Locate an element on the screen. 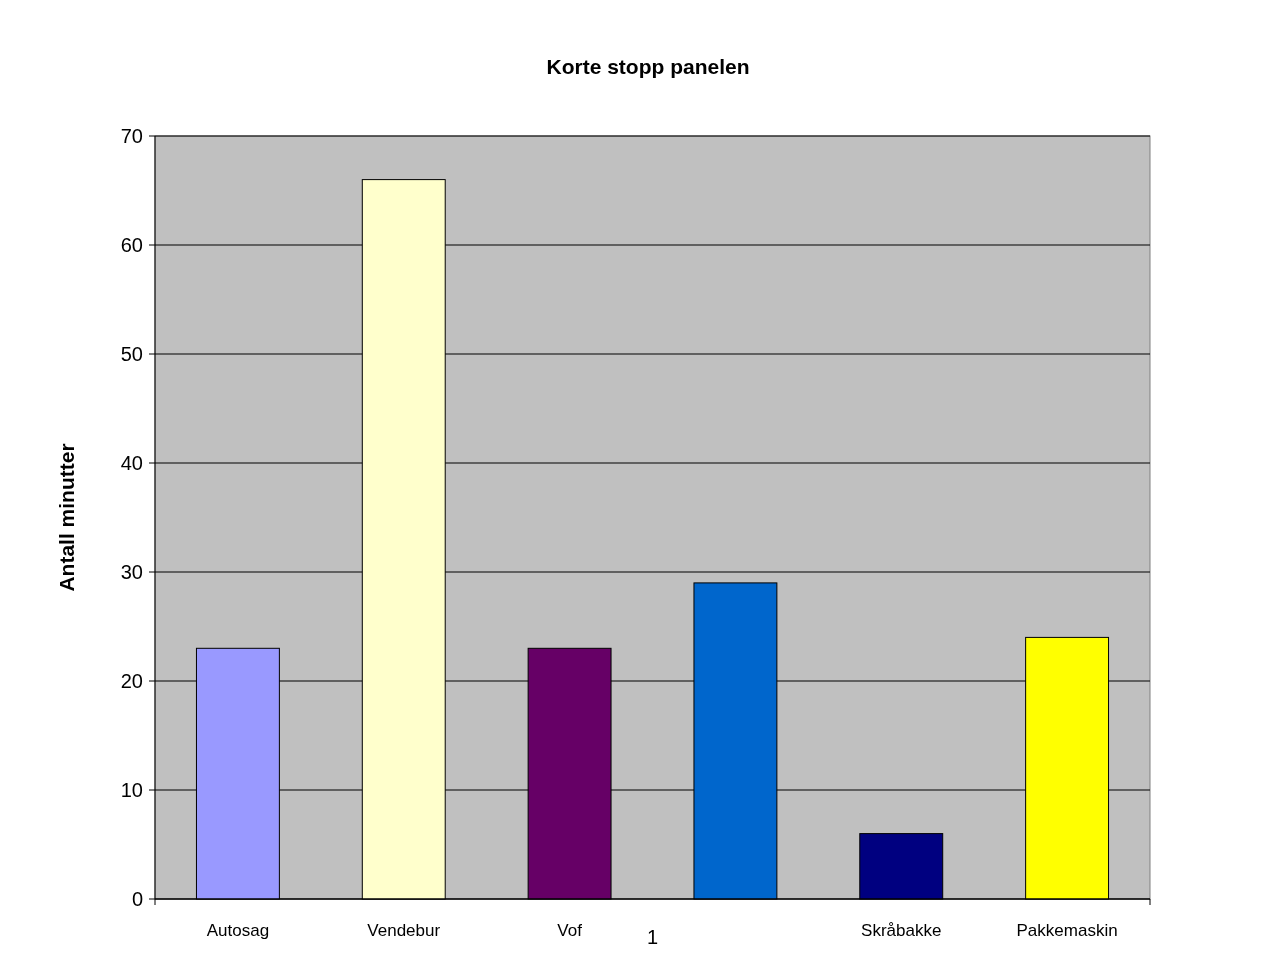 The width and height of the screenshot is (1285, 973). y-tick-label: 30 is located at coordinates (131, 572).